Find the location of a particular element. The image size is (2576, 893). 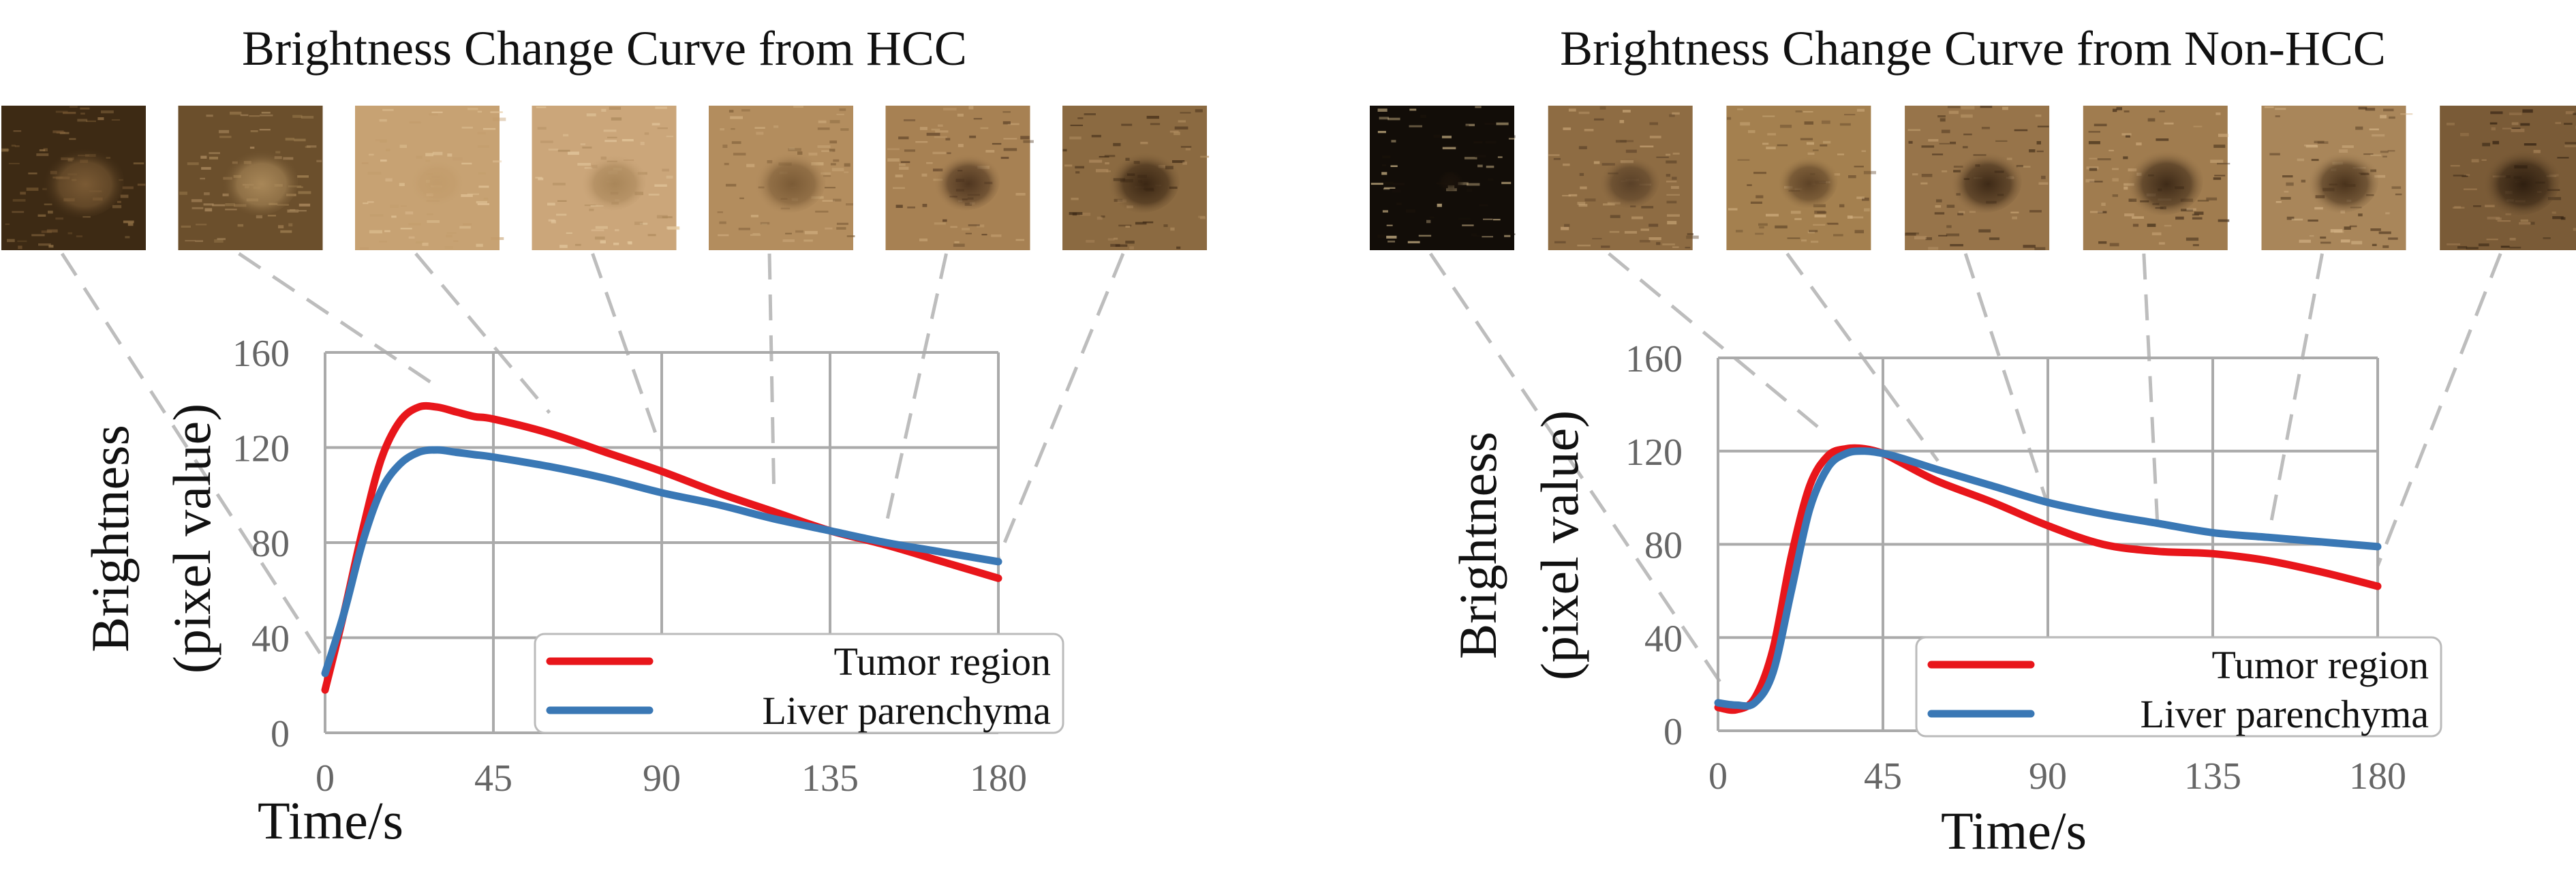

panel-title: Brightness Change Curve from Non-HCC is located at coordinates (1973, 48).